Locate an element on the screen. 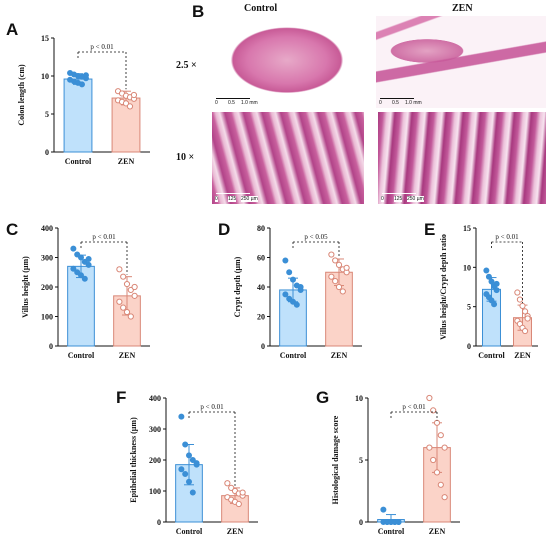 The width and height of the screenshot is (550, 543). panel-letter-e: E is located at coordinates (430, 229).